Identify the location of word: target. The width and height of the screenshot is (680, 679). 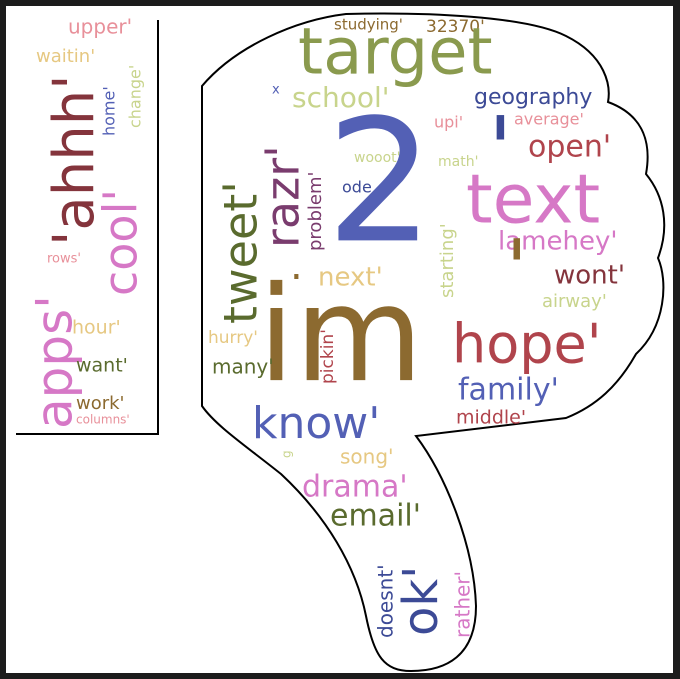
(395, 53).